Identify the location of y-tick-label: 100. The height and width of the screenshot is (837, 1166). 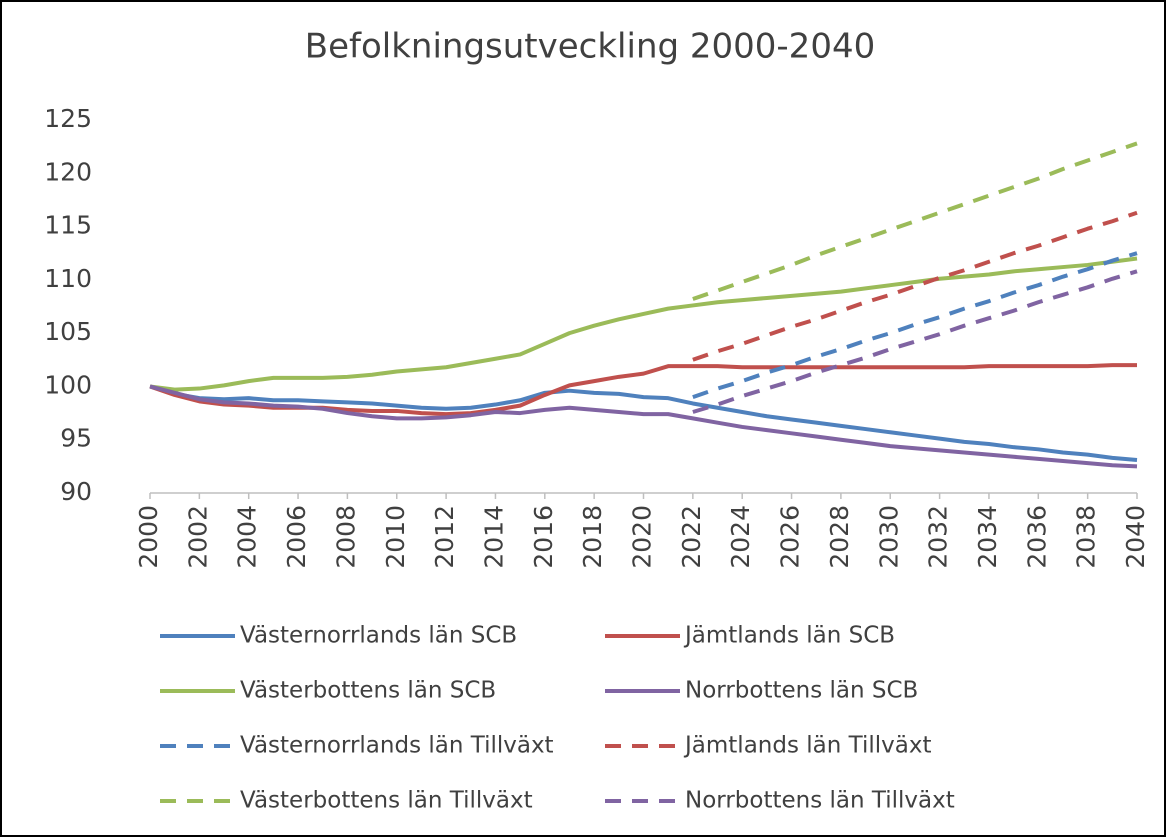
(68, 384).